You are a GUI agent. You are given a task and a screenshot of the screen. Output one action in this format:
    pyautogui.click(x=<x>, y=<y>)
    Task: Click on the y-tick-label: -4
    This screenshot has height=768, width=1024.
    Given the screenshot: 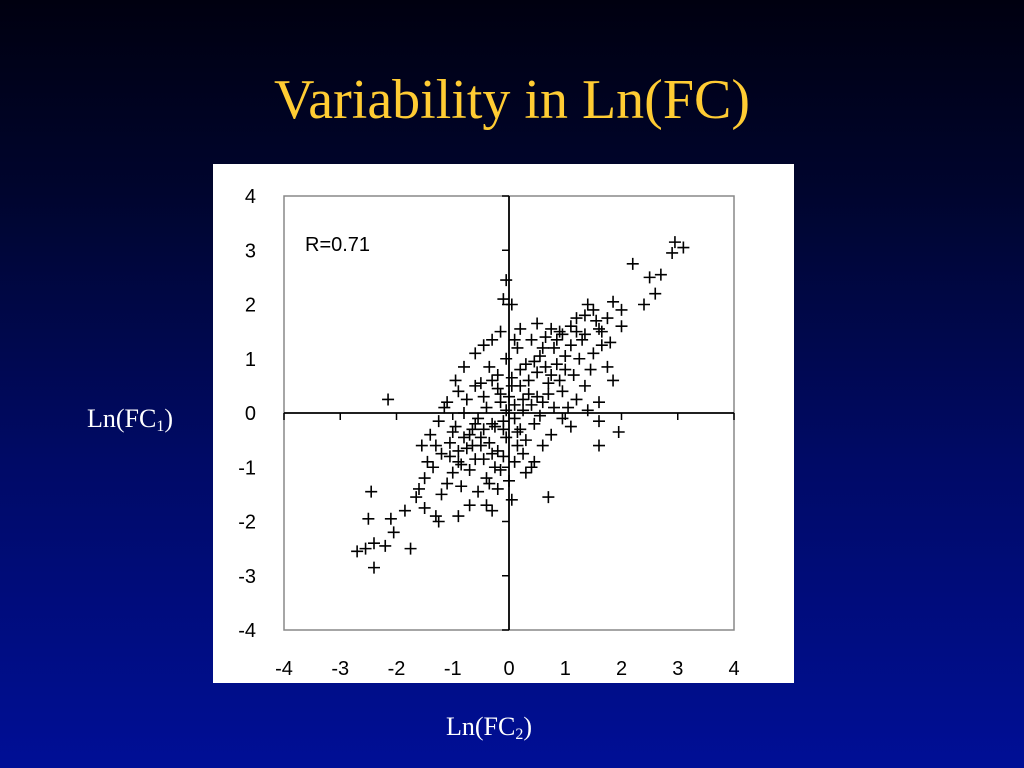 What is the action you would take?
    pyautogui.click(x=247, y=631)
    